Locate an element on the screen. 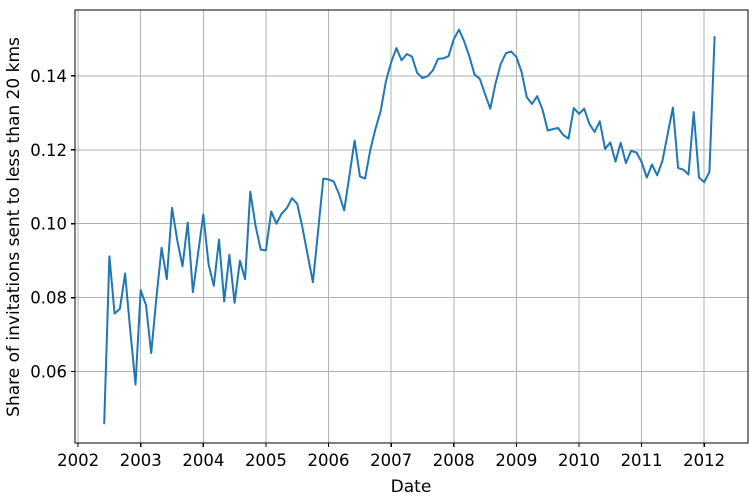 The image size is (756, 500). x-axis-label: Date is located at coordinates (411, 487).